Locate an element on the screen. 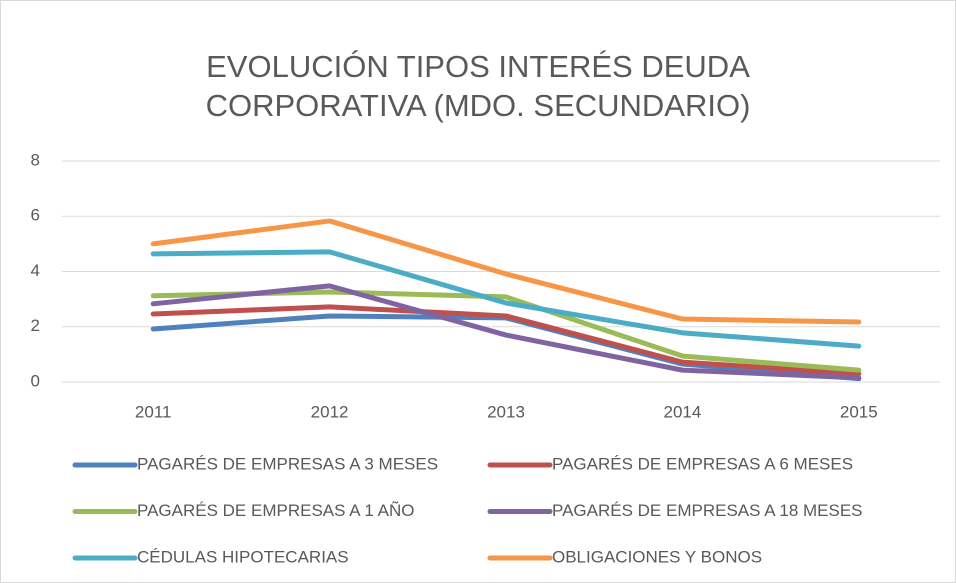  legend-label: OBLIGACIONES Y BONOS is located at coordinates (657, 556).